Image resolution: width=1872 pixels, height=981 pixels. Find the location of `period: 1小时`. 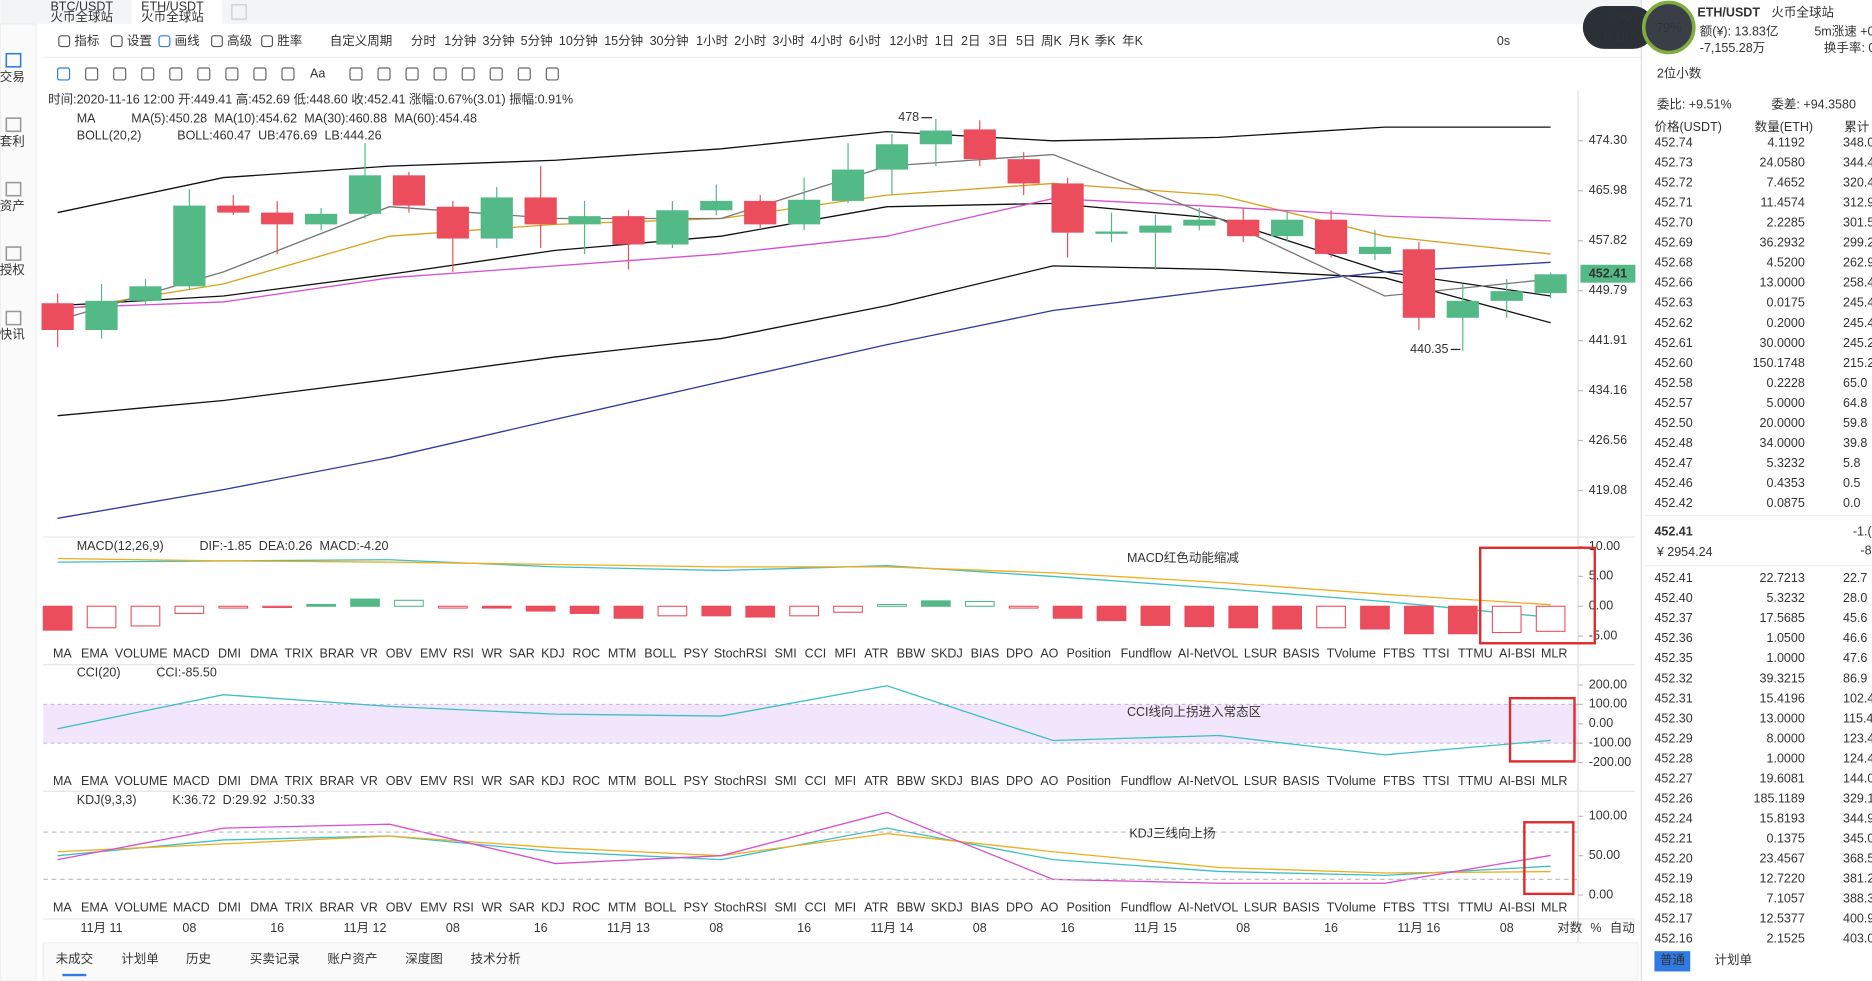

period: 1小时 is located at coordinates (712, 41).